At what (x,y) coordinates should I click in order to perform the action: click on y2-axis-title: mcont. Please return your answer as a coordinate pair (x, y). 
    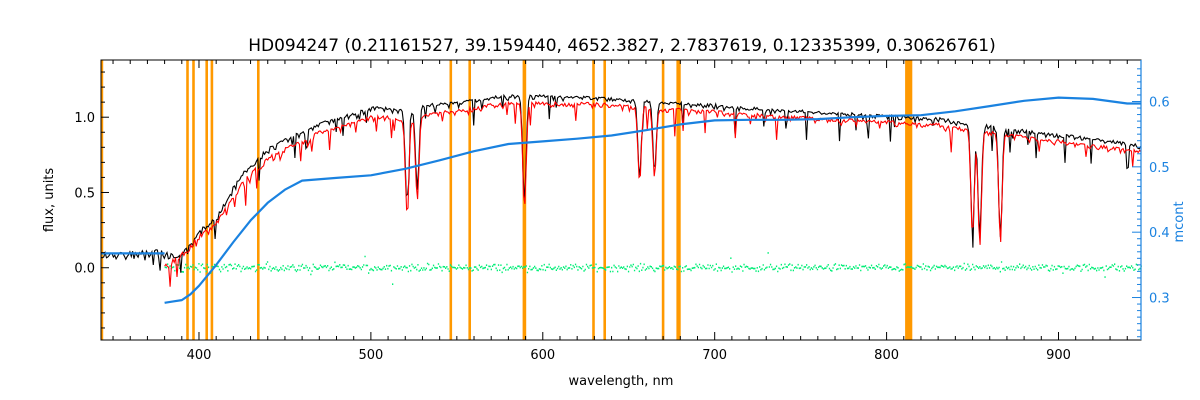
    Looking at the image, I should click on (1179, 221).